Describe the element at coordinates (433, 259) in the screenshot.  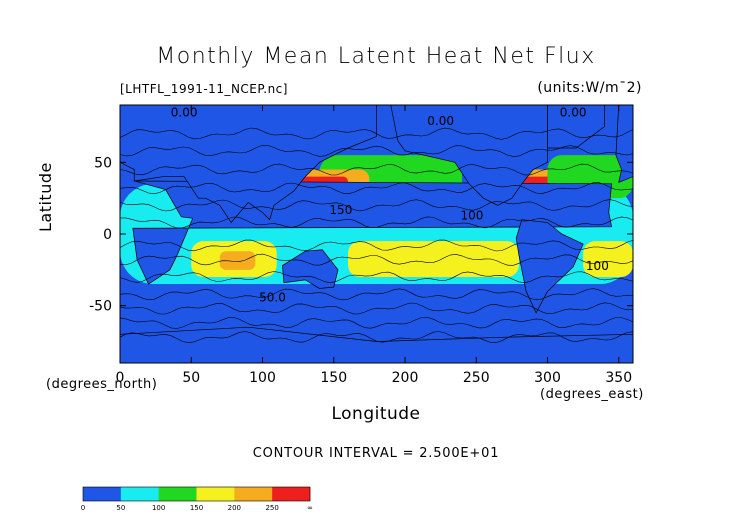
I see `region-south-pacific` at that location.